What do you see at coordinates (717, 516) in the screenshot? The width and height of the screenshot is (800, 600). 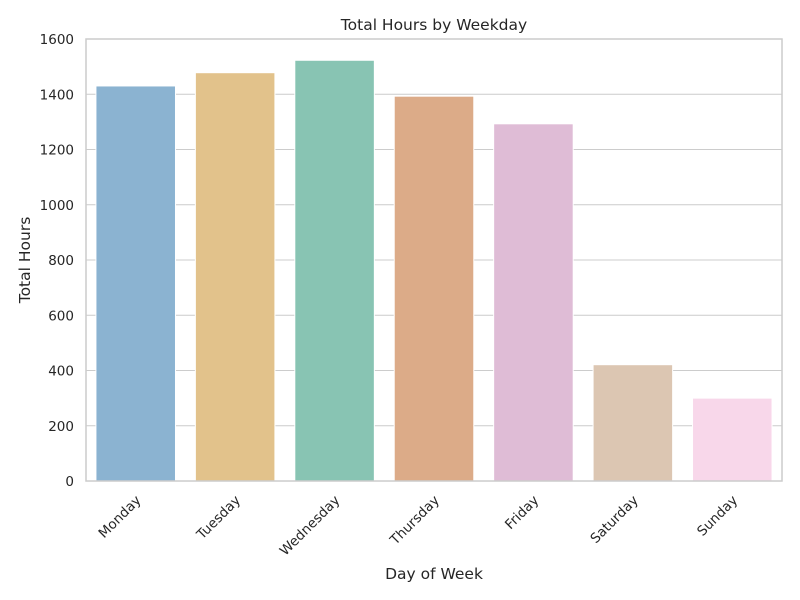 I see `x-tick-label-sunday: Sunday` at bounding box center [717, 516].